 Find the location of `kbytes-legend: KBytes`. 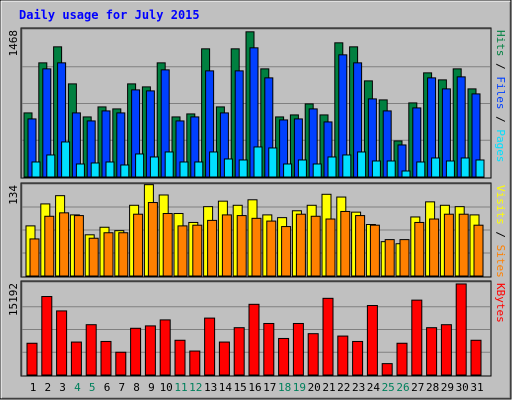

kbytes-legend: KBytes is located at coordinates (500, 303).